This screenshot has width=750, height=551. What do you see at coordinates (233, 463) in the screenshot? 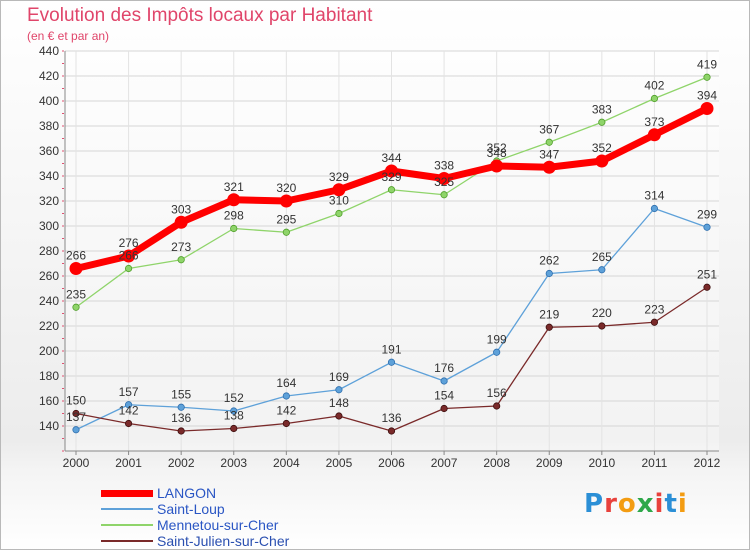
I see `x-tick-label: 2003` at bounding box center [233, 463].